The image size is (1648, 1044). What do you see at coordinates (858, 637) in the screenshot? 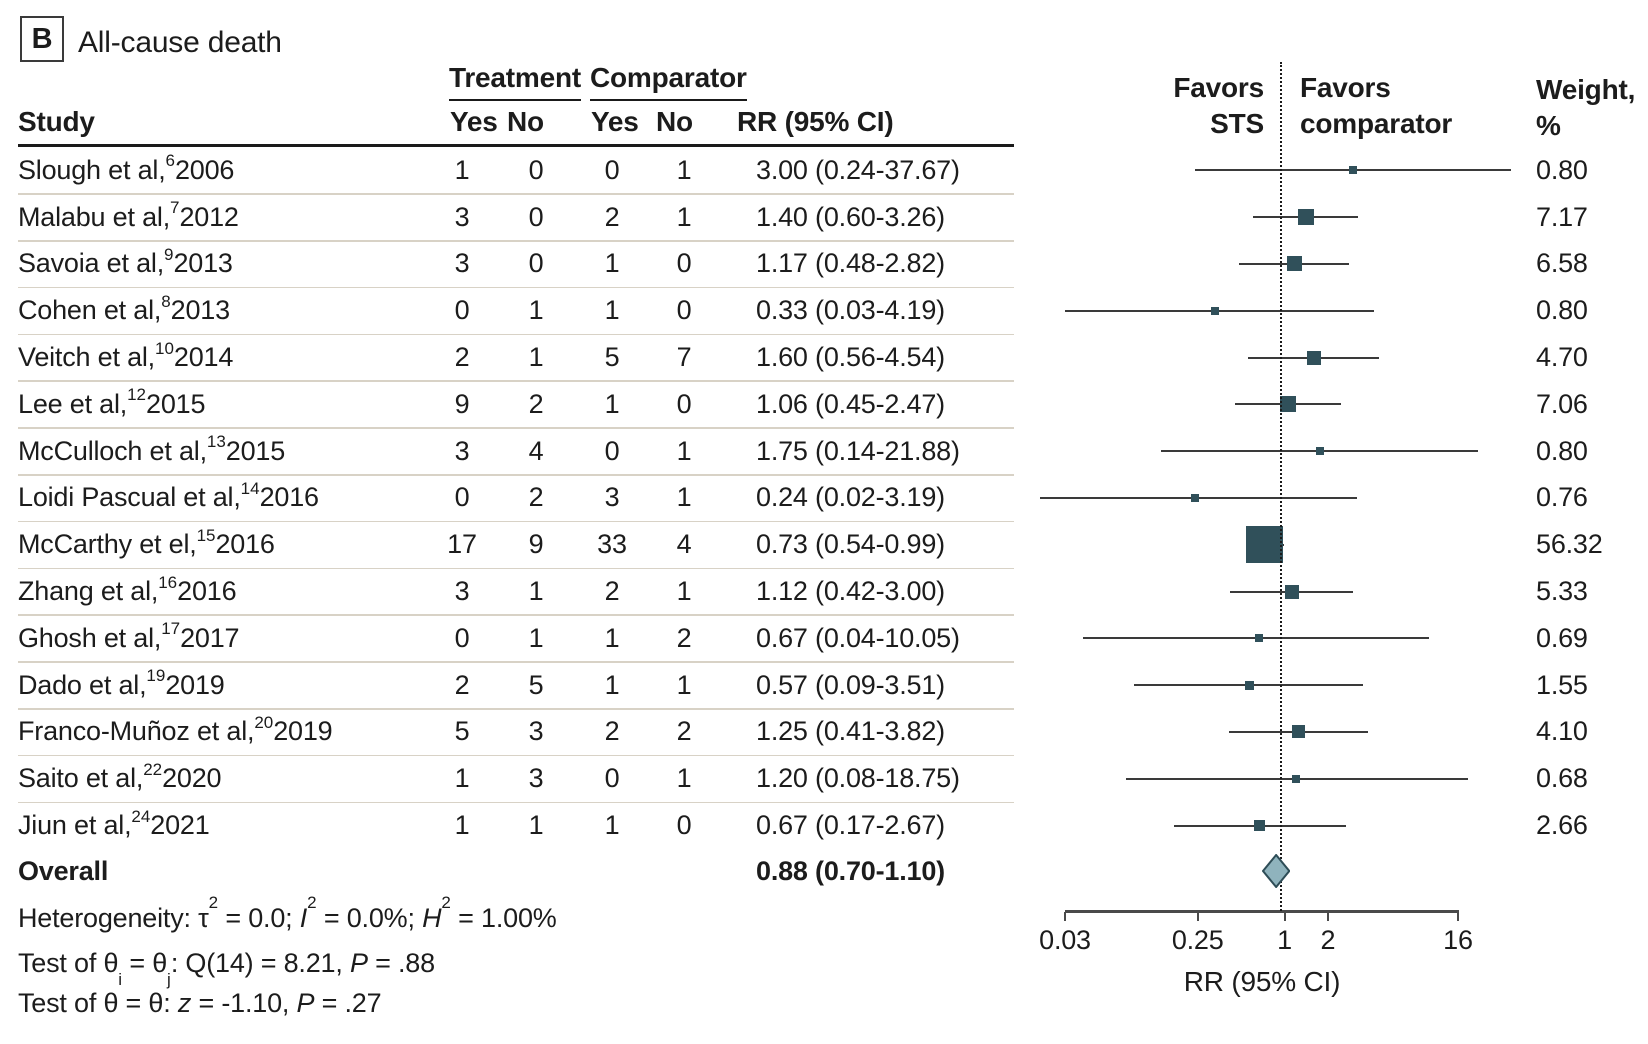
I see `rr-ci-value: 0.67 (0.04-10.05)` at bounding box center [858, 637].